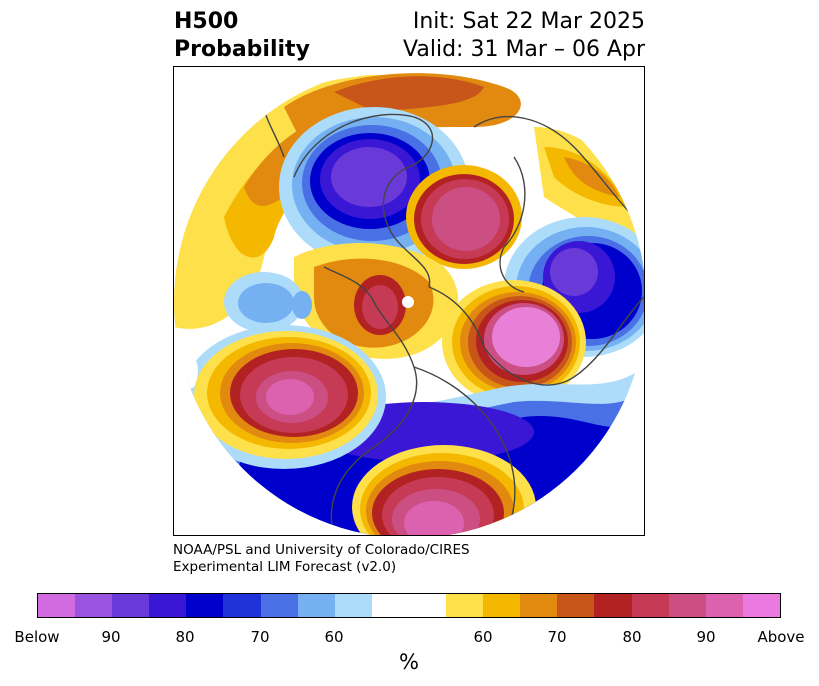 The width and height of the screenshot is (819, 686). Describe the element at coordinates (409, 662) in the screenshot. I see `colorbar-unit: %` at that location.